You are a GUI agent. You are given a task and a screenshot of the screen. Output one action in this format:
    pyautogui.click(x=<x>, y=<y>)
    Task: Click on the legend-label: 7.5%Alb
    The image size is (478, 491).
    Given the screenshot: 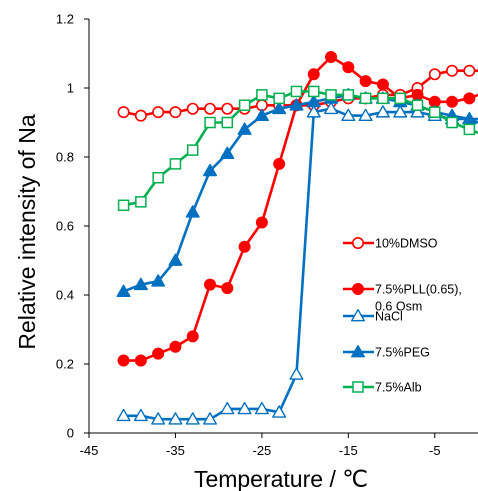 What is the action you would take?
    pyautogui.click(x=398, y=388)
    